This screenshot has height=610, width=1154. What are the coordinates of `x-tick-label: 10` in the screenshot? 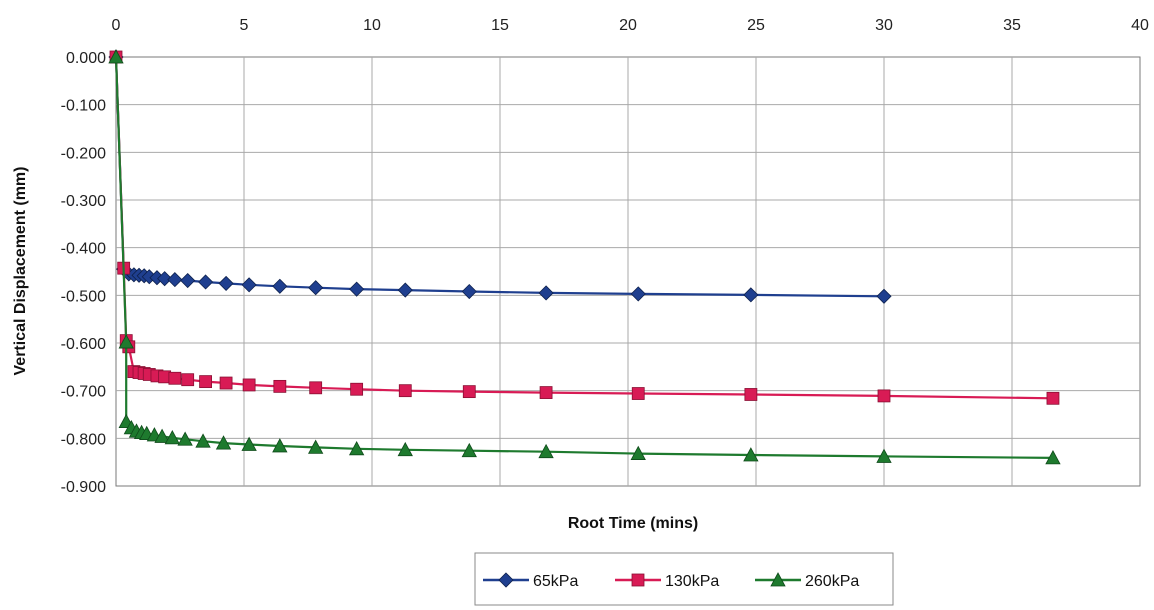 It's located at (372, 25).